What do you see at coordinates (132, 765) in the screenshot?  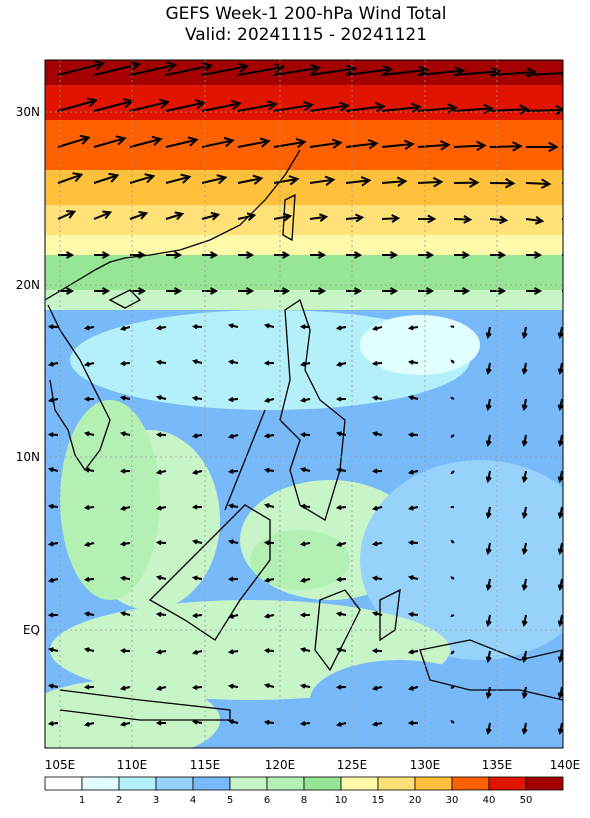 I see `lon-label: 110E` at bounding box center [132, 765].